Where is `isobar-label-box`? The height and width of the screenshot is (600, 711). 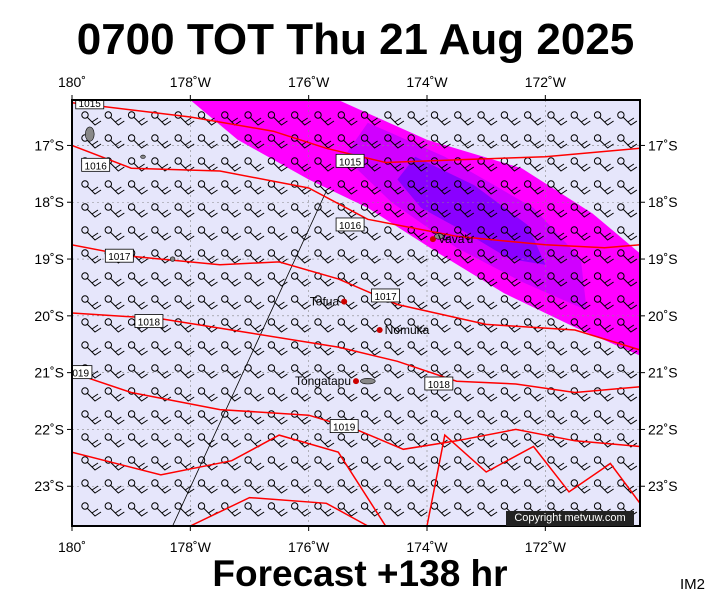
isobar-label-box is located at coordinates (439, 383).